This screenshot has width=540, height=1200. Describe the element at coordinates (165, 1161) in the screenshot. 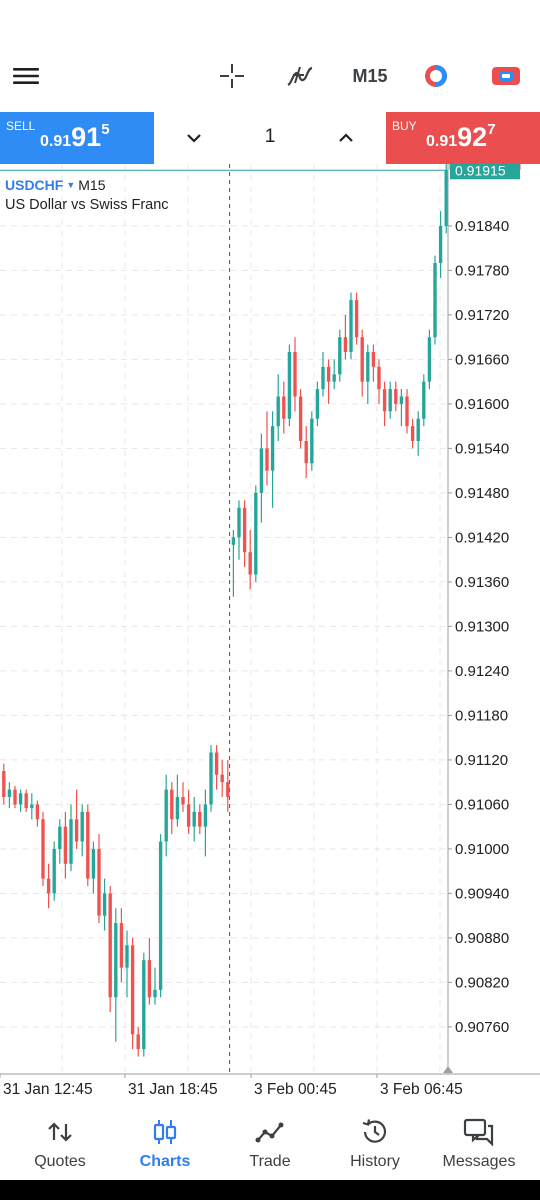

I see `nav-charts-label: Charts` at that location.